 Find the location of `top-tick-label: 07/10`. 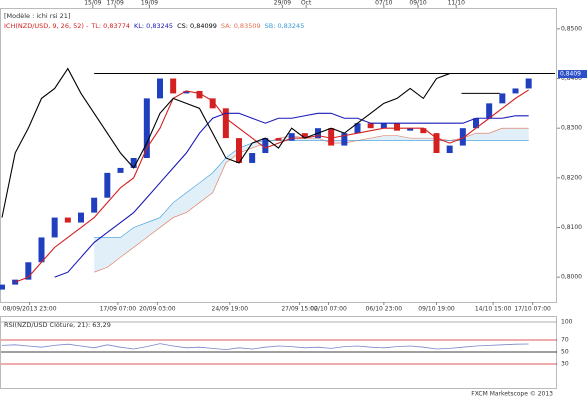

top-tick-label: 07/10 is located at coordinates (383, 3).